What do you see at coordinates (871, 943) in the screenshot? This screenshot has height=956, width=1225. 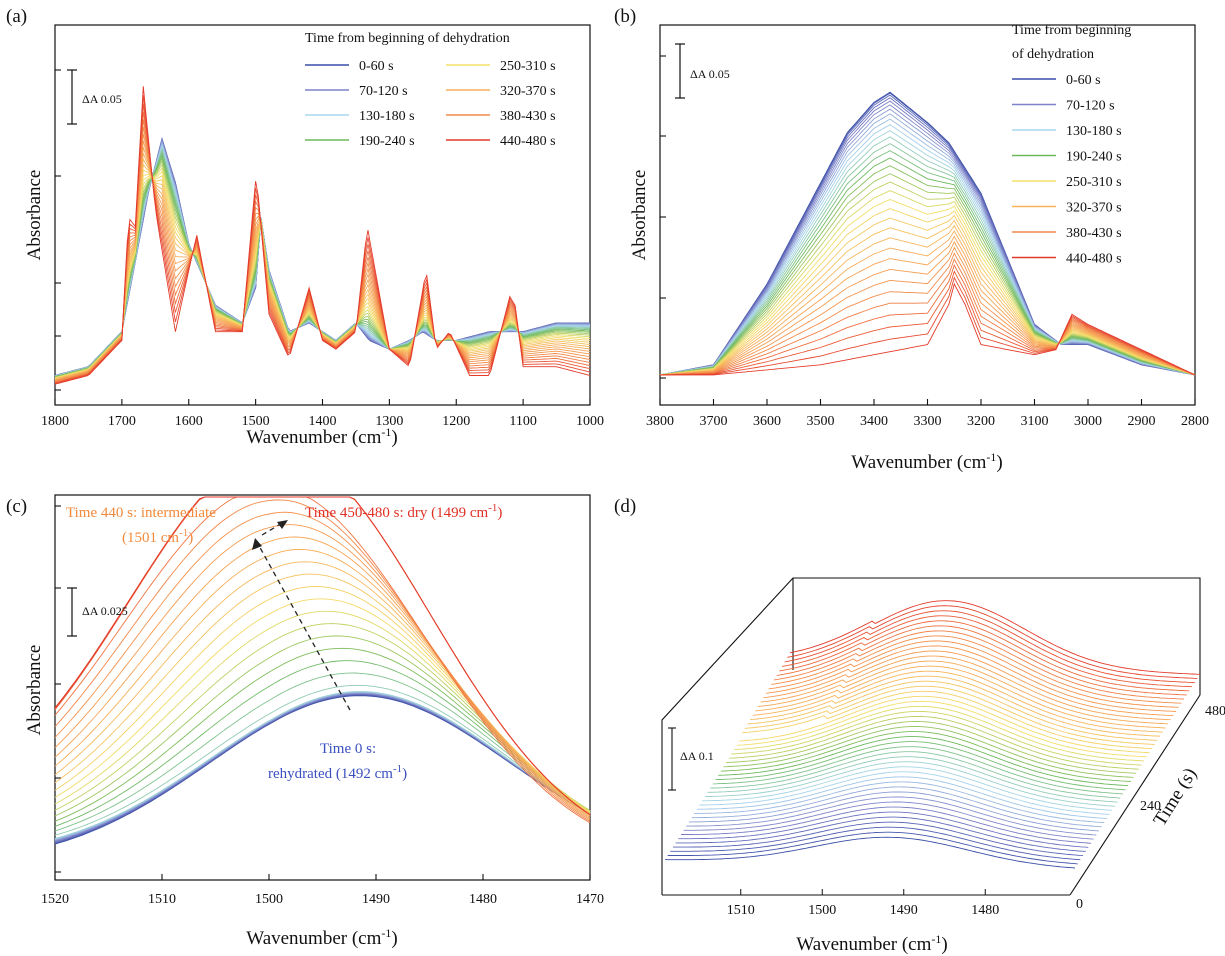 I see `panel-d-xlabel: Wavenumber (cm-1)` at bounding box center [871, 943].